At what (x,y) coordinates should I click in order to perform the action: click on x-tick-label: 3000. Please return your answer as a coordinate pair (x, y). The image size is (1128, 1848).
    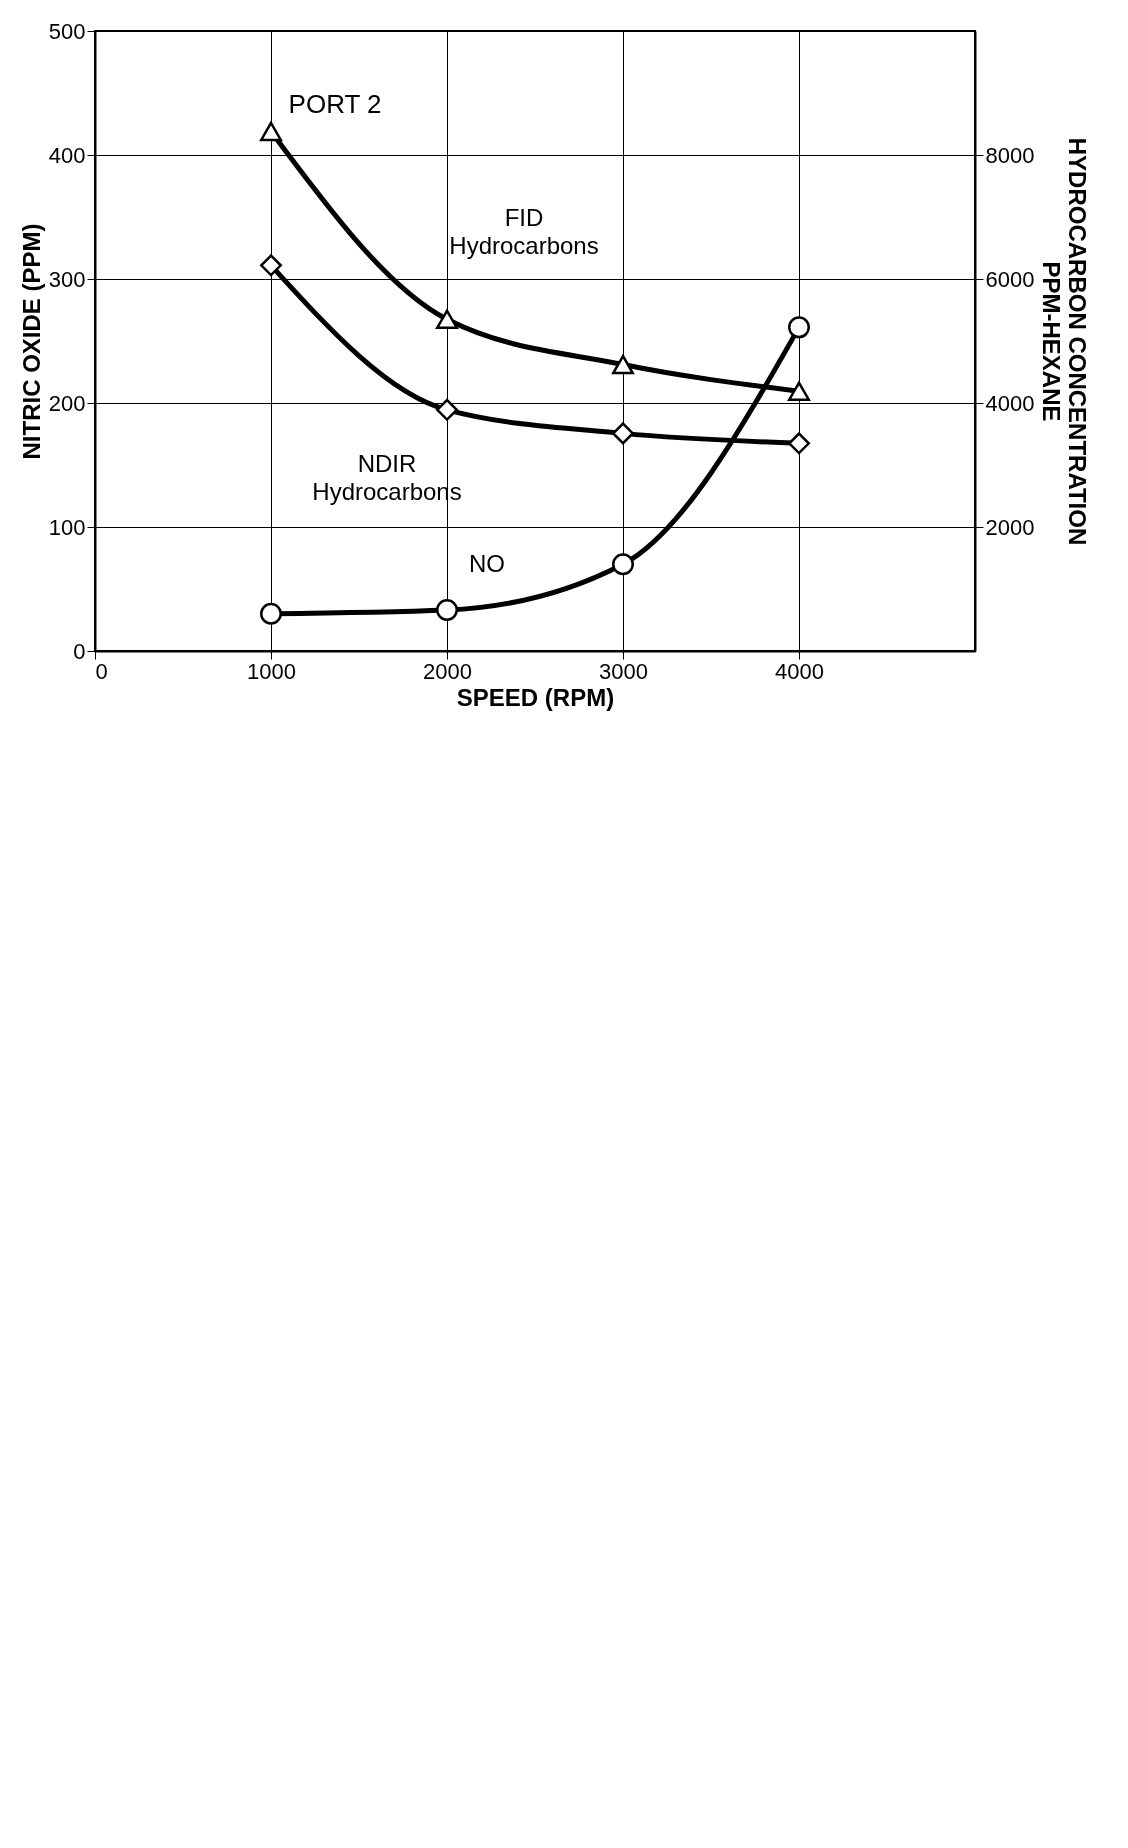
    Looking at the image, I should click on (623, 671).